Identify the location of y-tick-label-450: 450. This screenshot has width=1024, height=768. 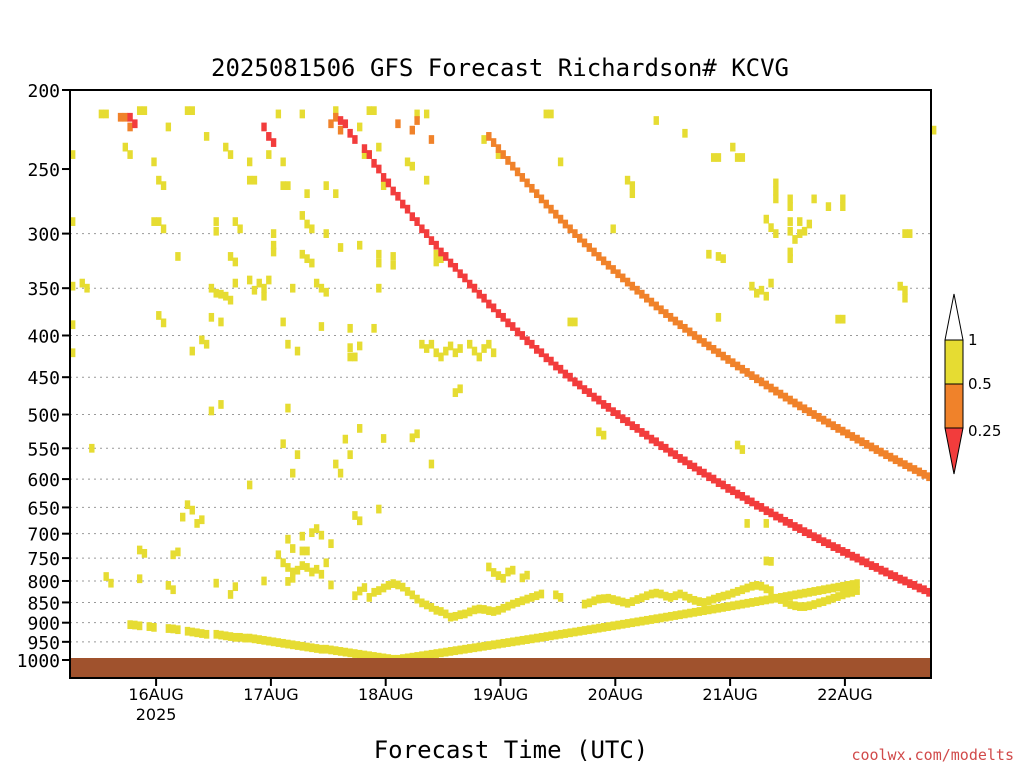
(43, 378).